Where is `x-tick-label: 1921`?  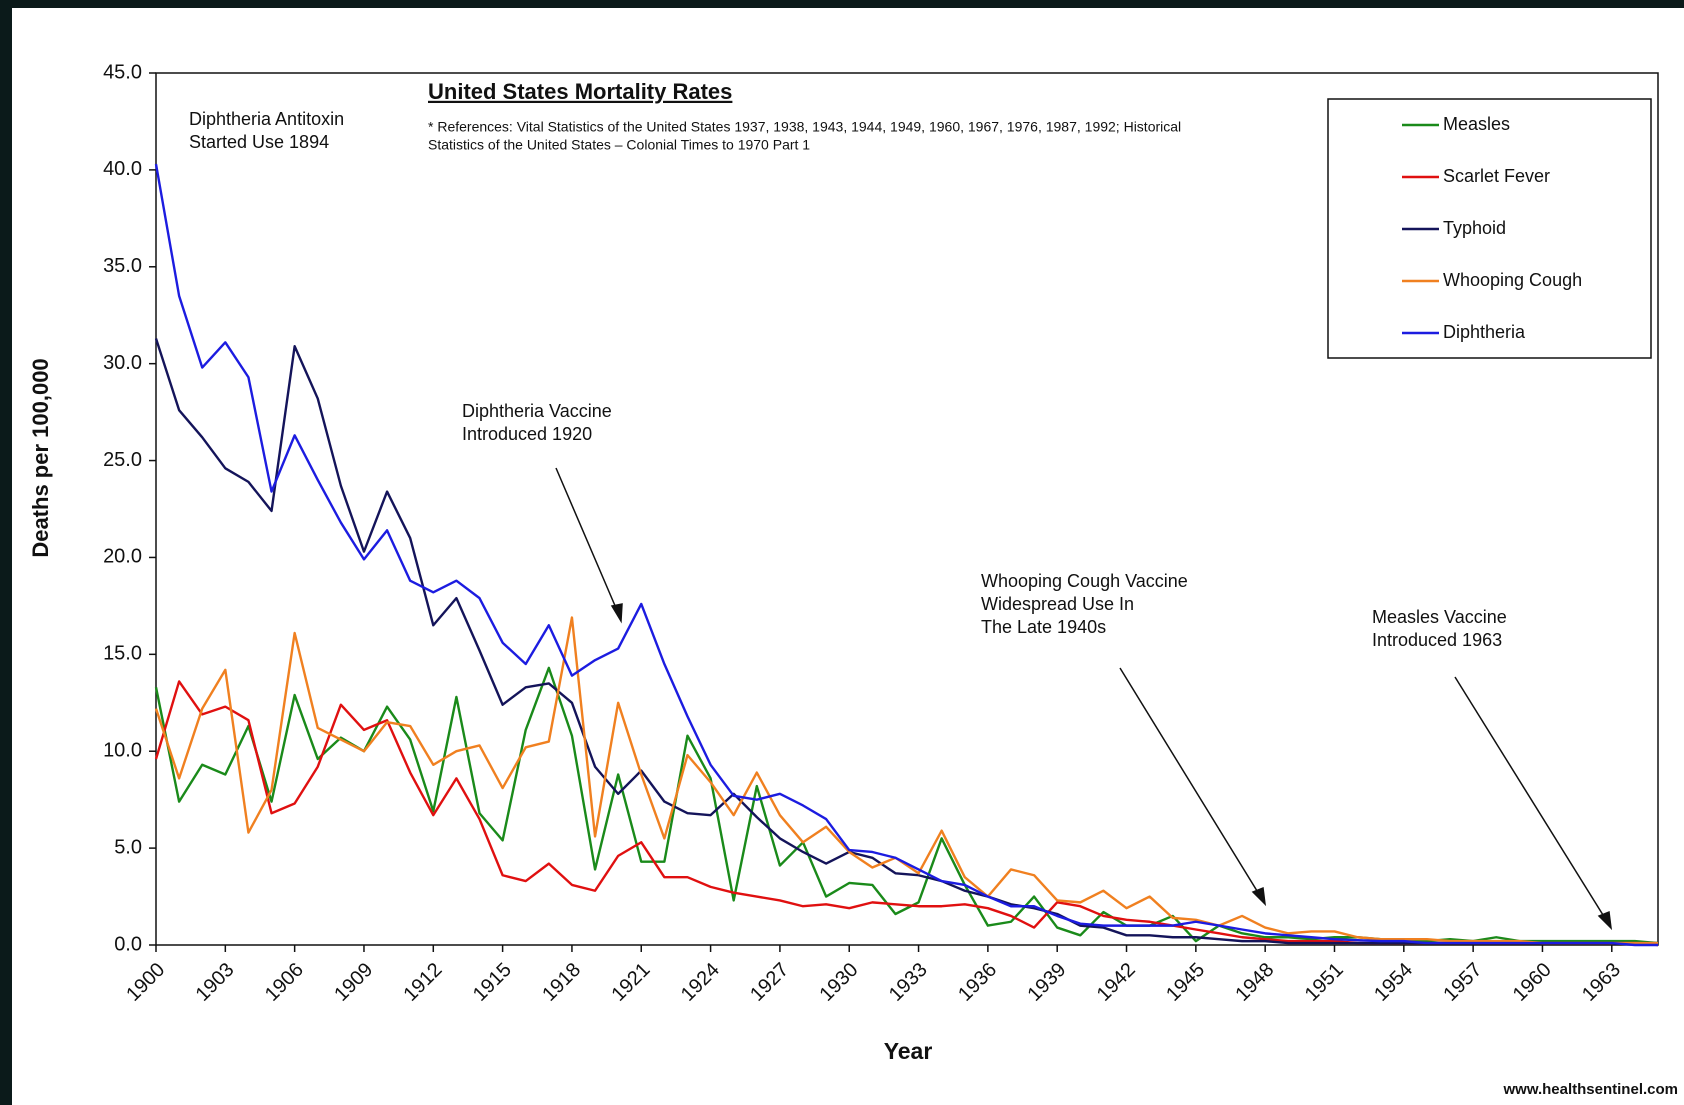
x-tick-label: 1921 is located at coordinates (631, 982).